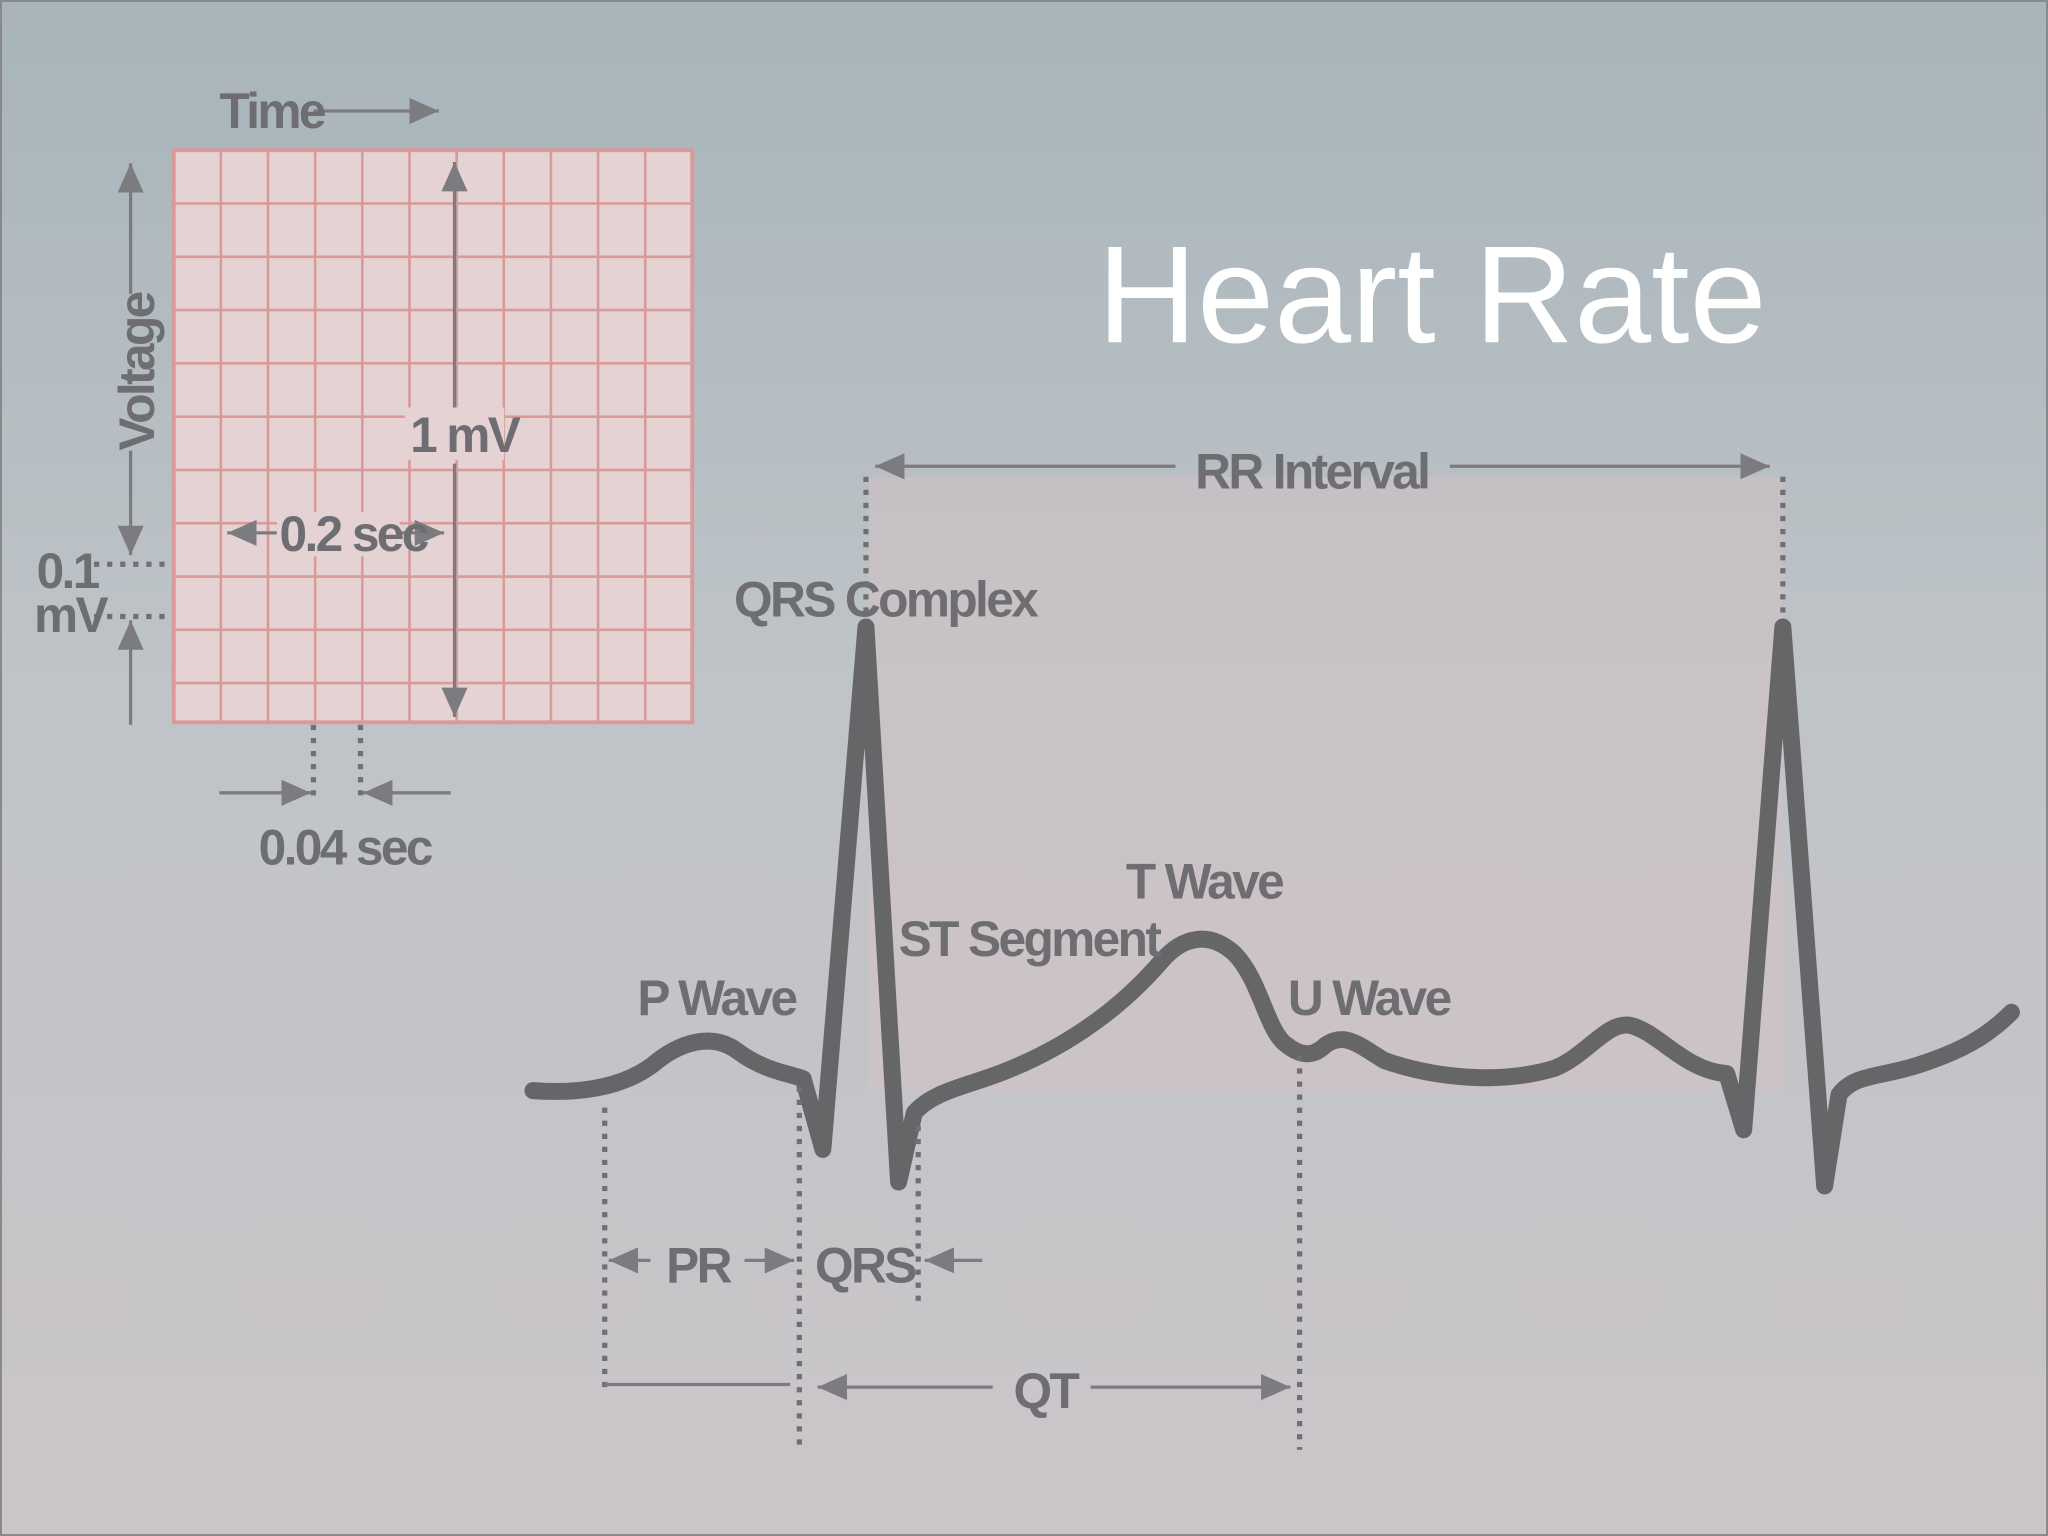 The height and width of the screenshot is (1536, 2048). What do you see at coordinates (137, 371) in the screenshot?
I see `voltage-label: Voltage` at bounding box center [137, 371].